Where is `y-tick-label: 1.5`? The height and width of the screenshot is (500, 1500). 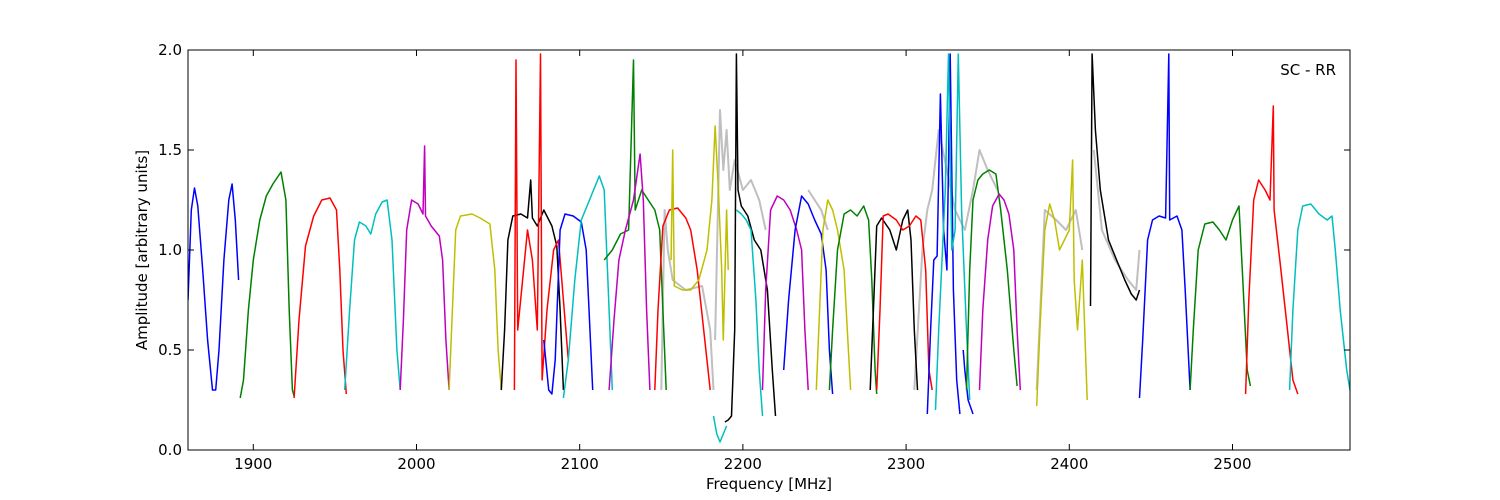
y-tick-label: 1.5 is located at coordinates (170, 150).